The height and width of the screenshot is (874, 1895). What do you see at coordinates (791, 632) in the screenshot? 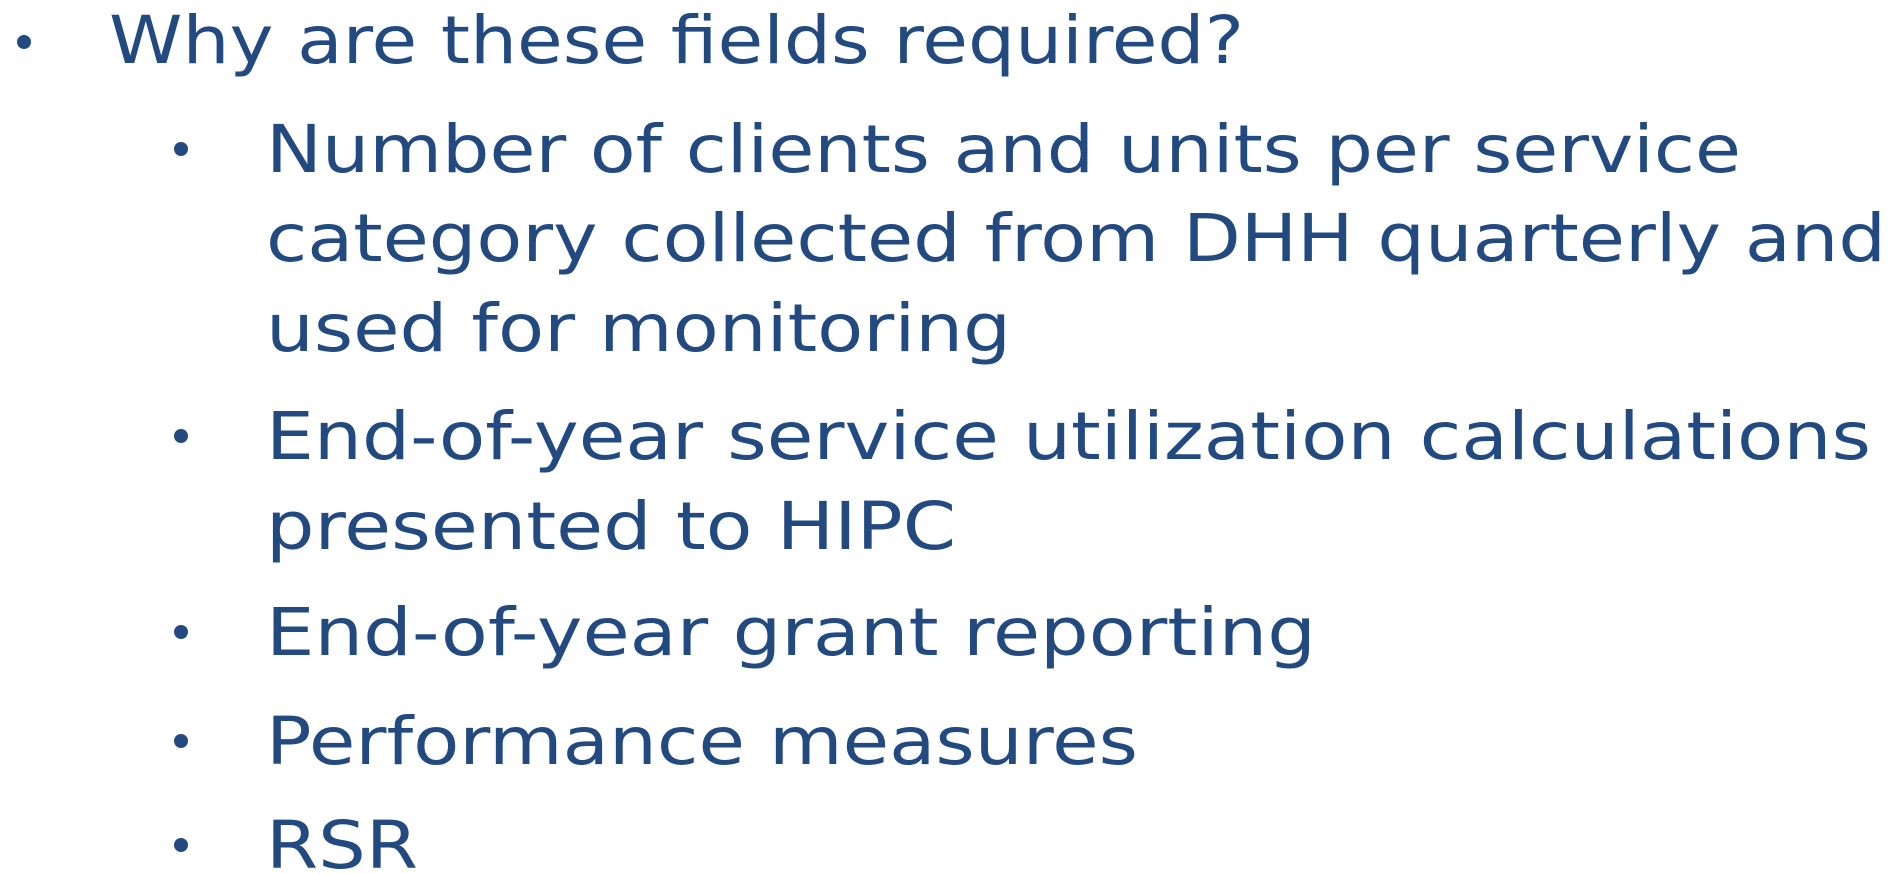
I see `item-line: End-of-year grant reporting` at bounding box center [791, 632].